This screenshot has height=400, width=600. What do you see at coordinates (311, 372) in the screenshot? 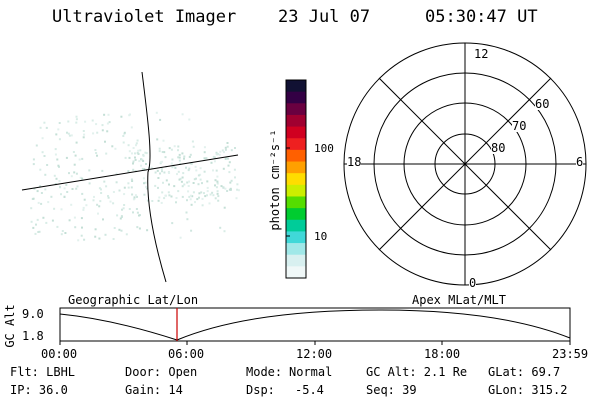
I see `mode-value: Normal` at bounding box center [311, 372].